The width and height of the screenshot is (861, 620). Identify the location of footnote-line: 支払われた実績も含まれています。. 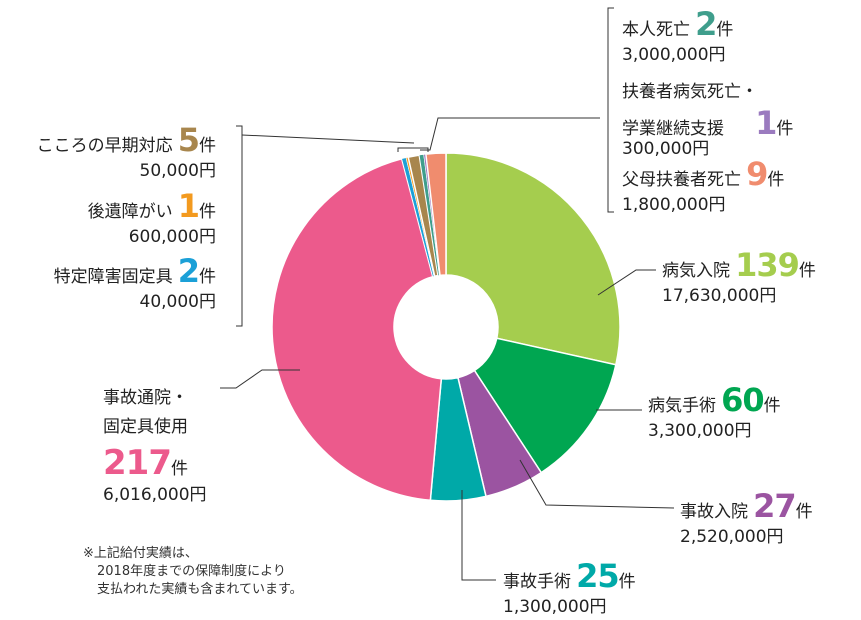
(200, 589).